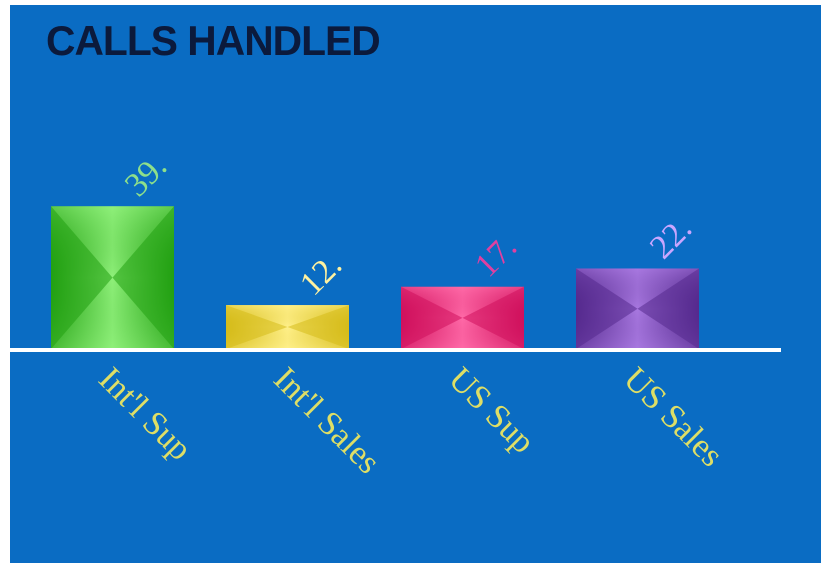 The height and width of the screenshot is (568, 823). Describe the element at coordinates (146, 176) in the screenshot. I see `value-label: 39.` at that location.